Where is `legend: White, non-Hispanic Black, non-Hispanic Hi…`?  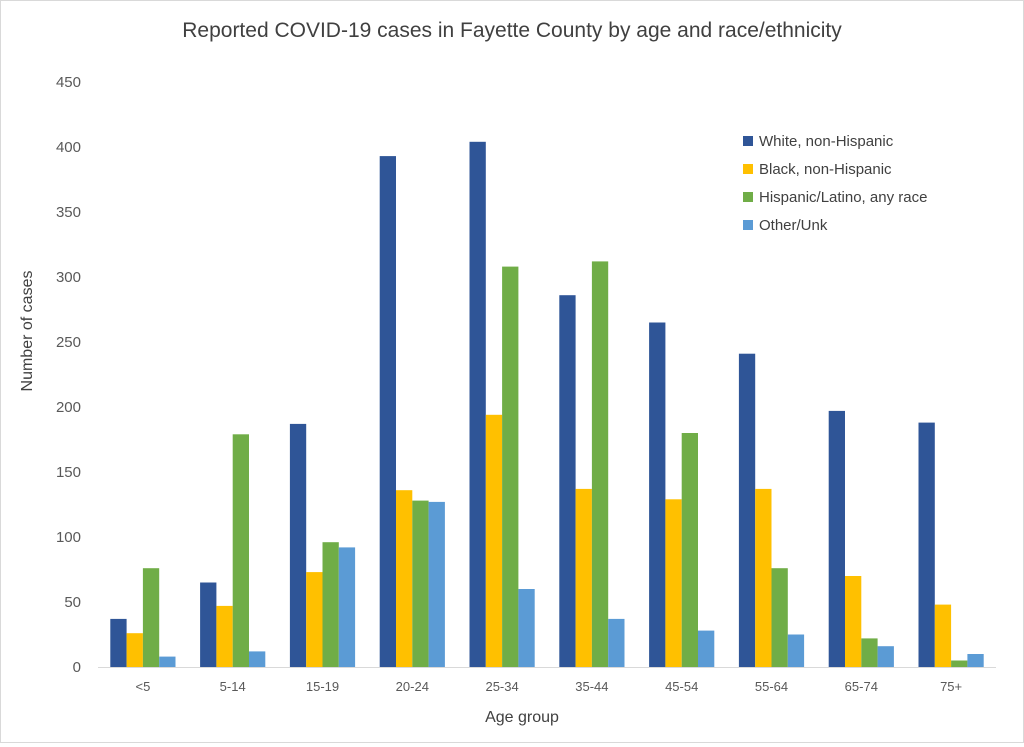
legend: White, non-Hispanic Black, non-Hispanic Hi… is located at coordinates (835, 183).